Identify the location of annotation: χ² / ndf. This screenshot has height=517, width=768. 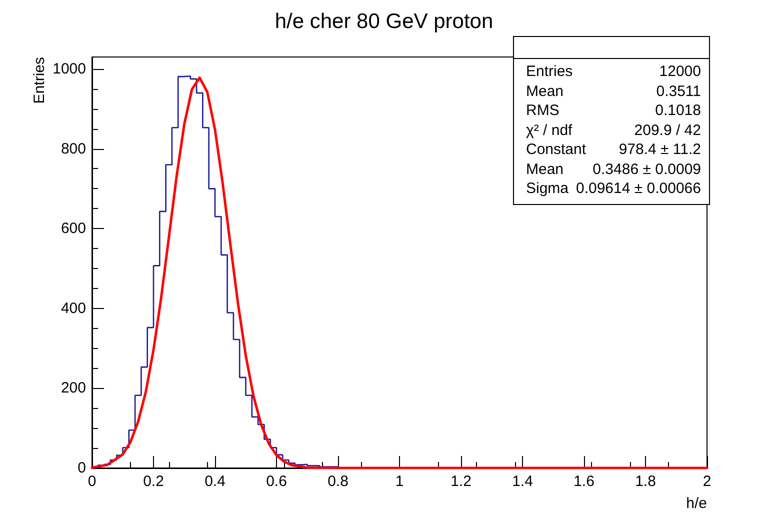
(549, 130).